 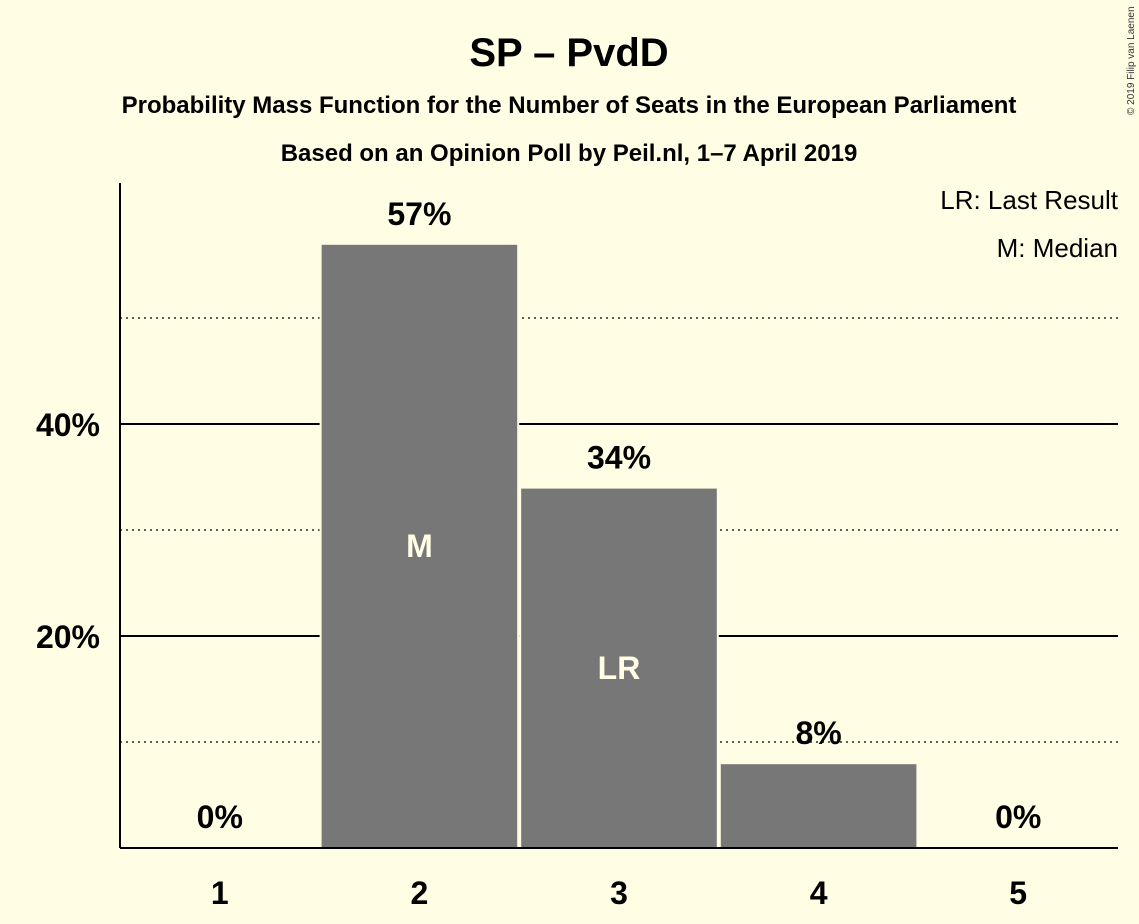 What do you see at coordinates (420, 893) in the screenshot?
I see `x-tick-label: 2` at bounding box center [420, 893].